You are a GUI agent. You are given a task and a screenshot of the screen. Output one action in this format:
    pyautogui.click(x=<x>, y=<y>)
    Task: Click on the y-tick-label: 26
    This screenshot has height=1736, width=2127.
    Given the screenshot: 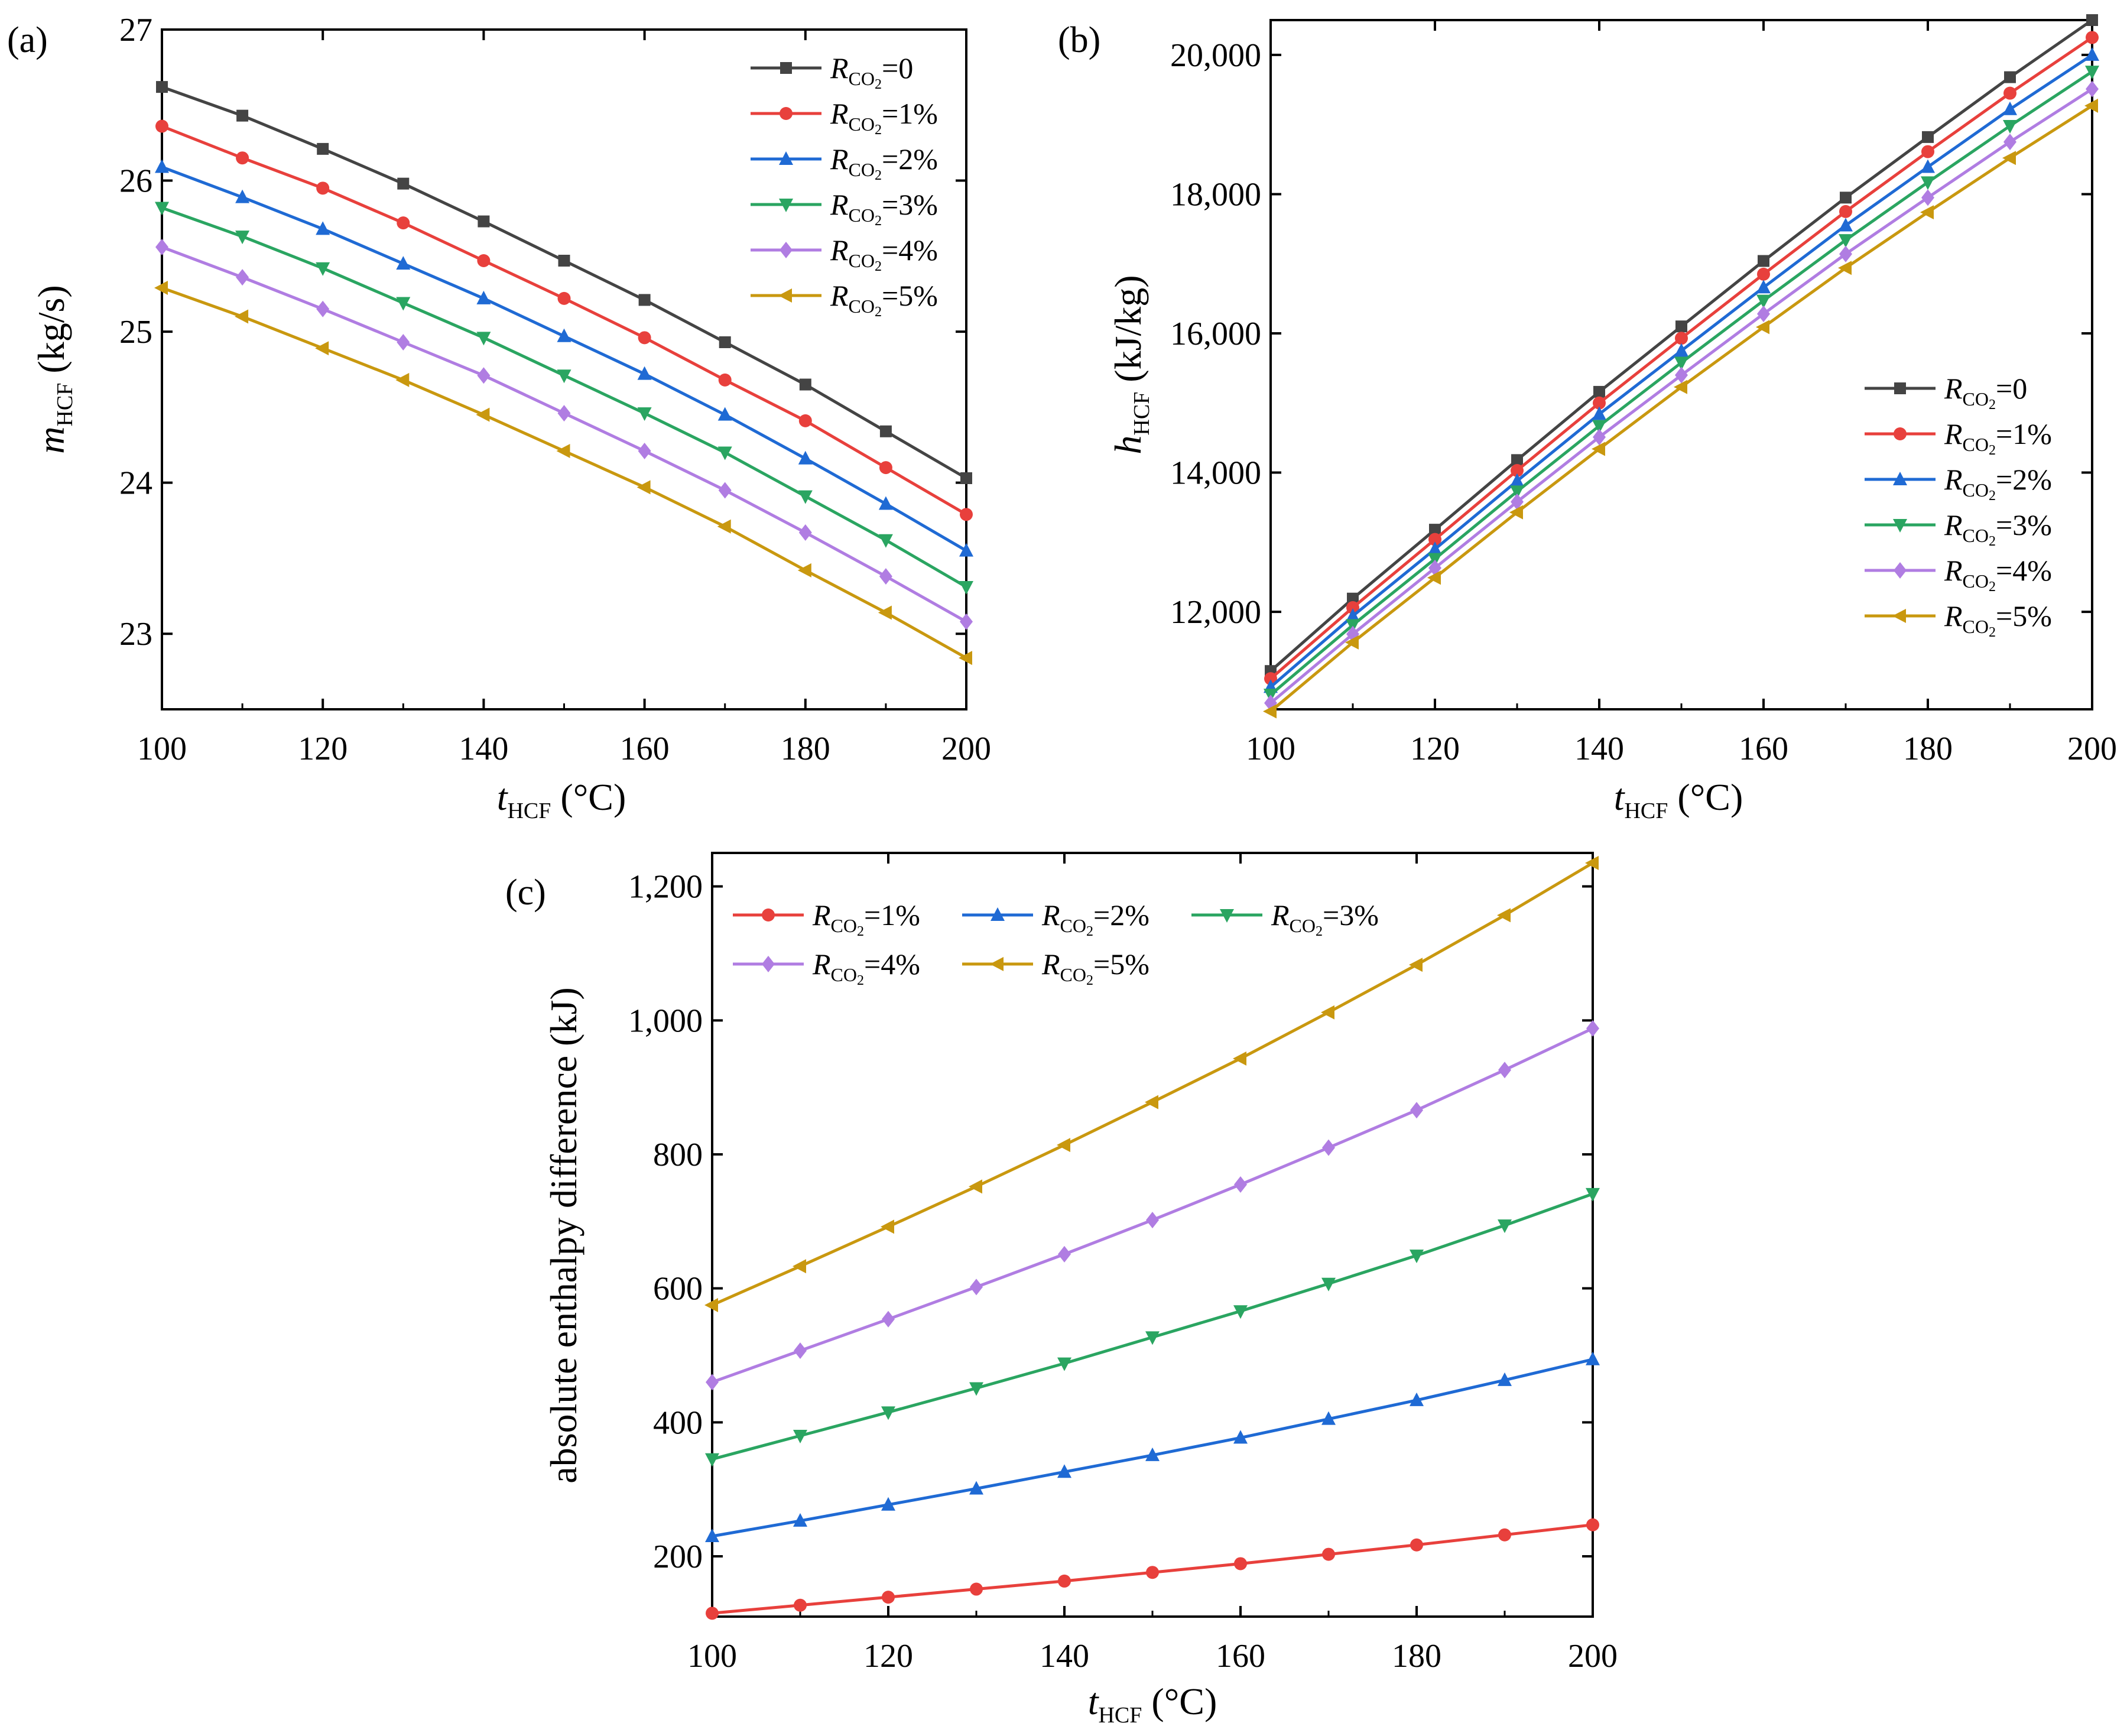 What is the action you would take?
    pyautogui.click(x=135, y=182)
    